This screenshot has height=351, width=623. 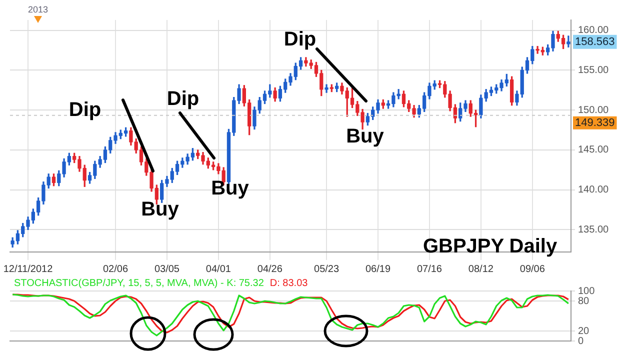 What do you see at coordinates (490, 247) in the screenshot?
I see `annotation: GBPJPY Daily` at bounding box center [490, 247].